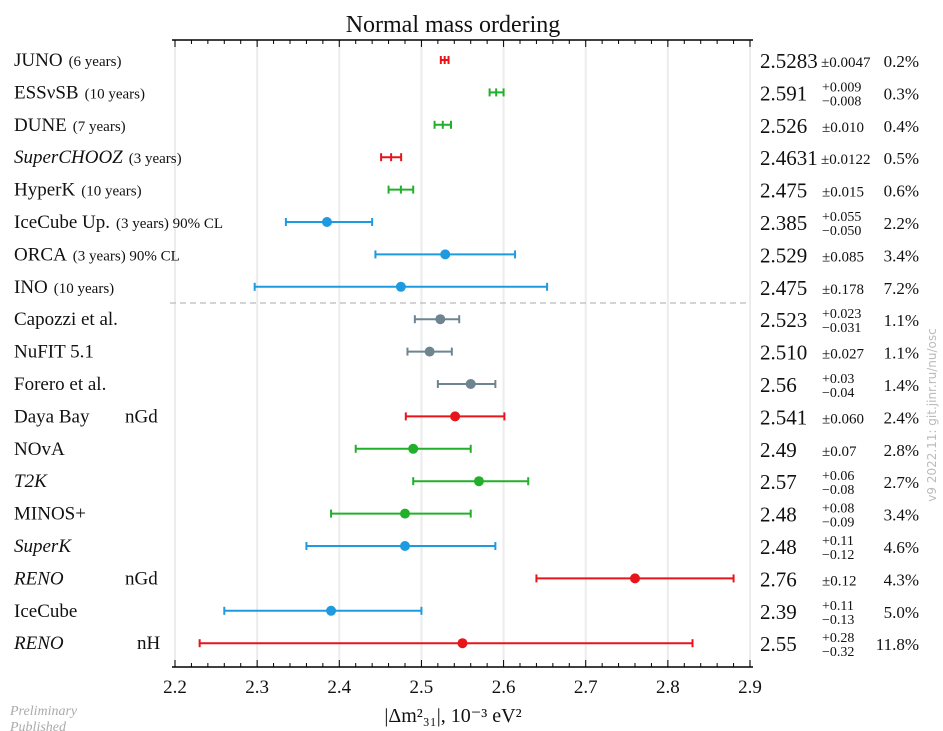  I want to click on row-label: HyperK (10 years), so click(78, 190).